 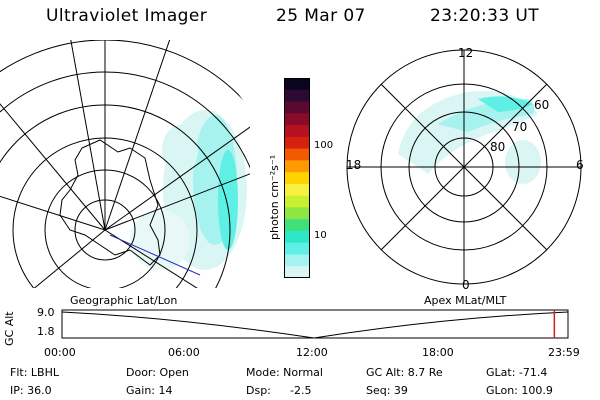 What do you see at coordinates (312, 352) in the screenshot?
I see `timeline-xtick-1200: 12:00` at bounding box center [312, 352].